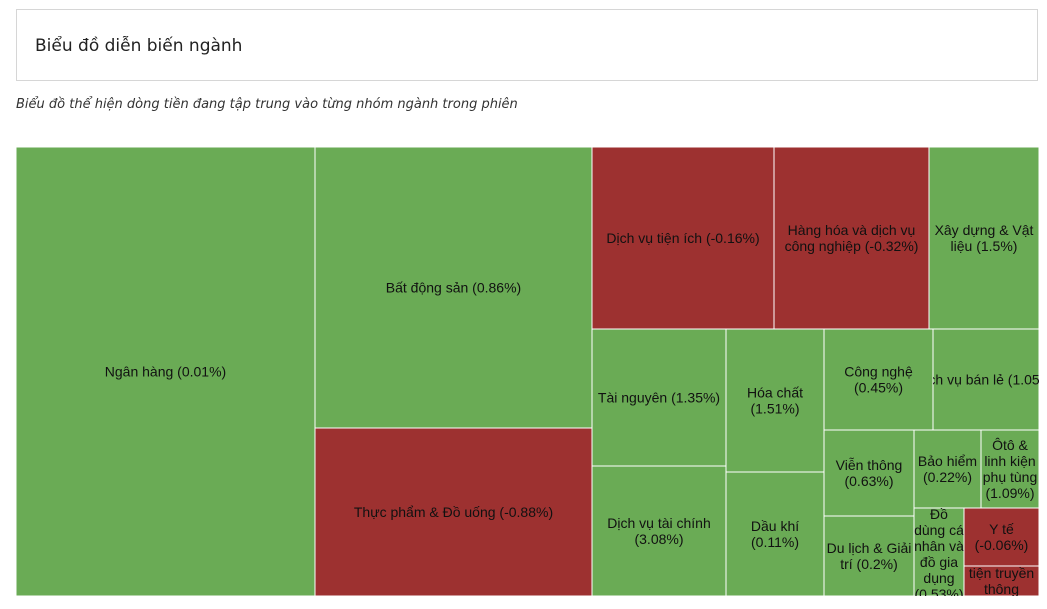  I want to click on tile-dau-khi: Dầu khí (0.11%), so click(775, 533).